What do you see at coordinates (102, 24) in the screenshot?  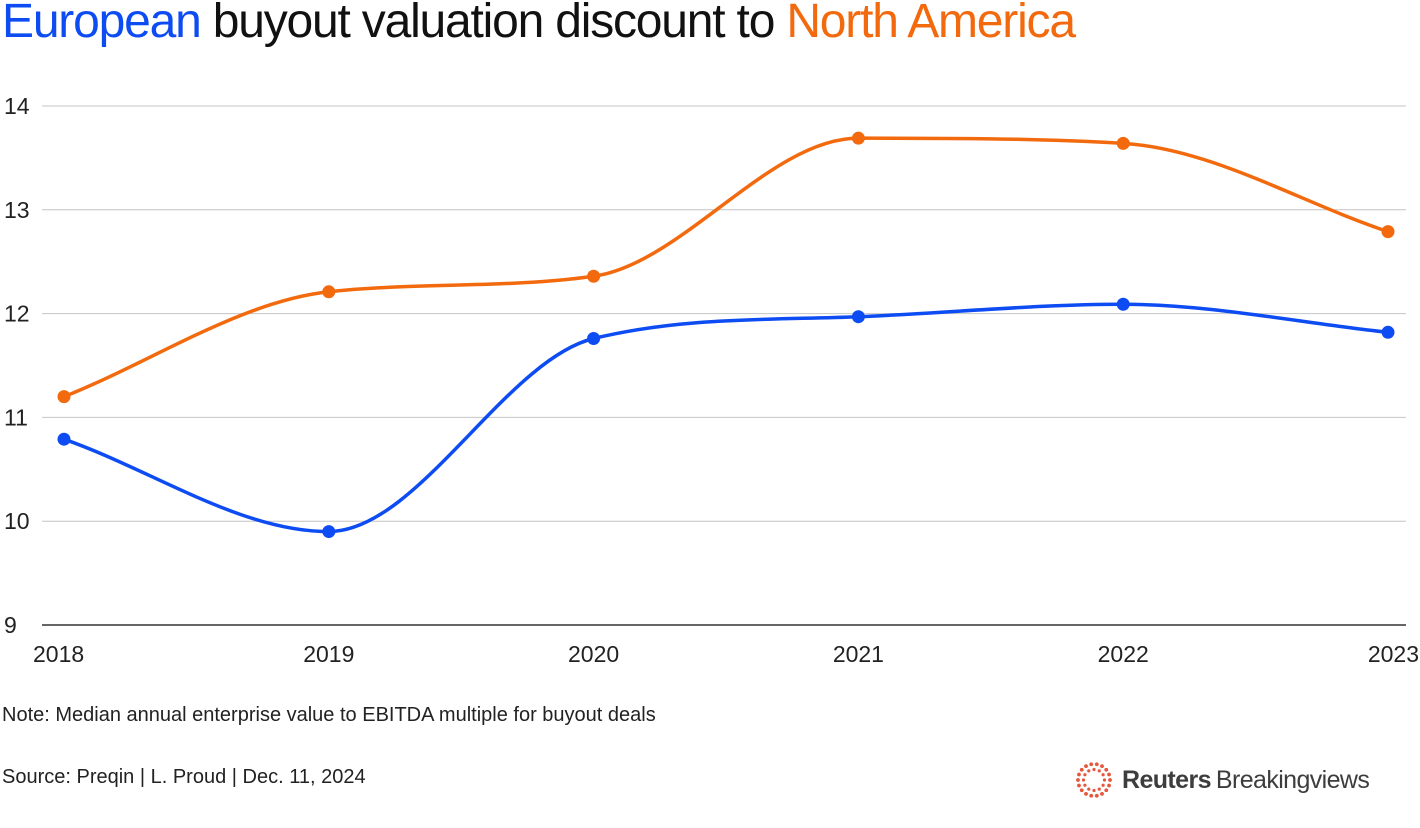 I see `title-europe: European` at bounding box center [102, 24].